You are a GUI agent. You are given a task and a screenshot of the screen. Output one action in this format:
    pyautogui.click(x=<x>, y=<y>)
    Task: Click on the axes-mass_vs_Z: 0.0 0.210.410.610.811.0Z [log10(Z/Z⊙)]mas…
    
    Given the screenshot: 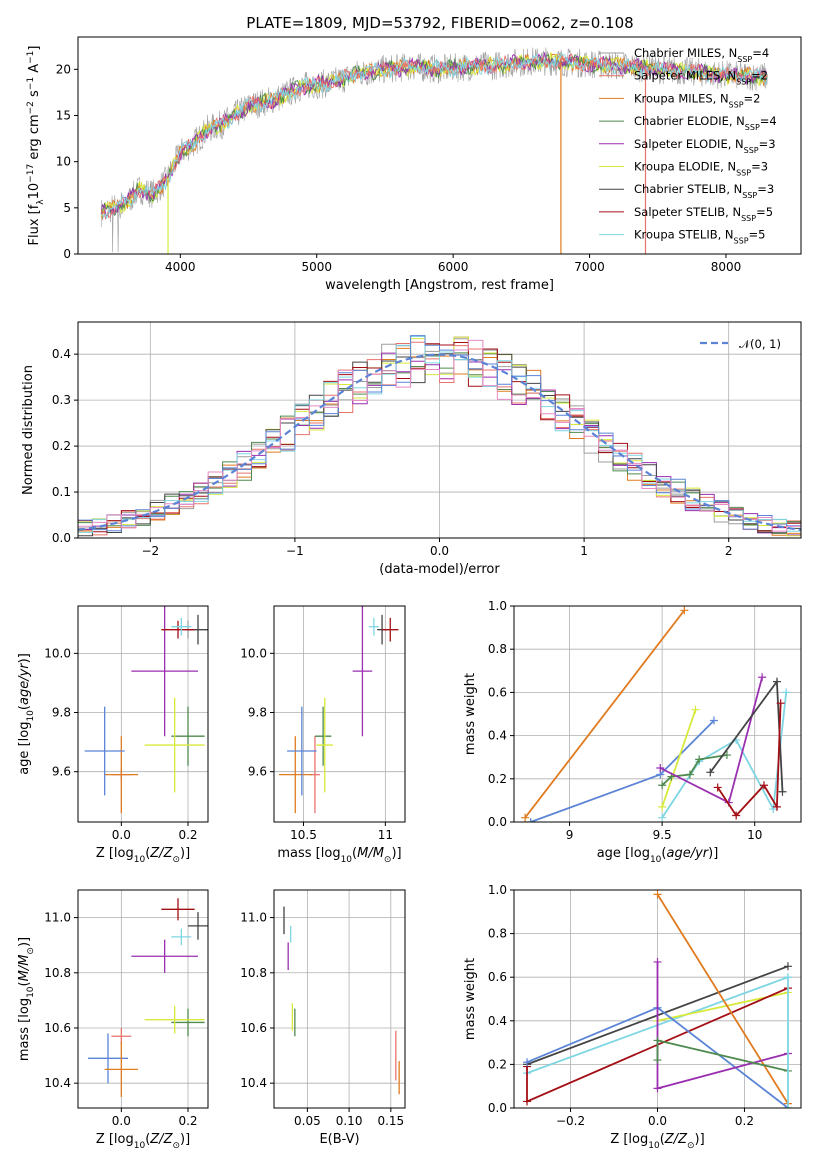 What is the action you would take?
    pyautogui.click(x=113, y=1020)
    